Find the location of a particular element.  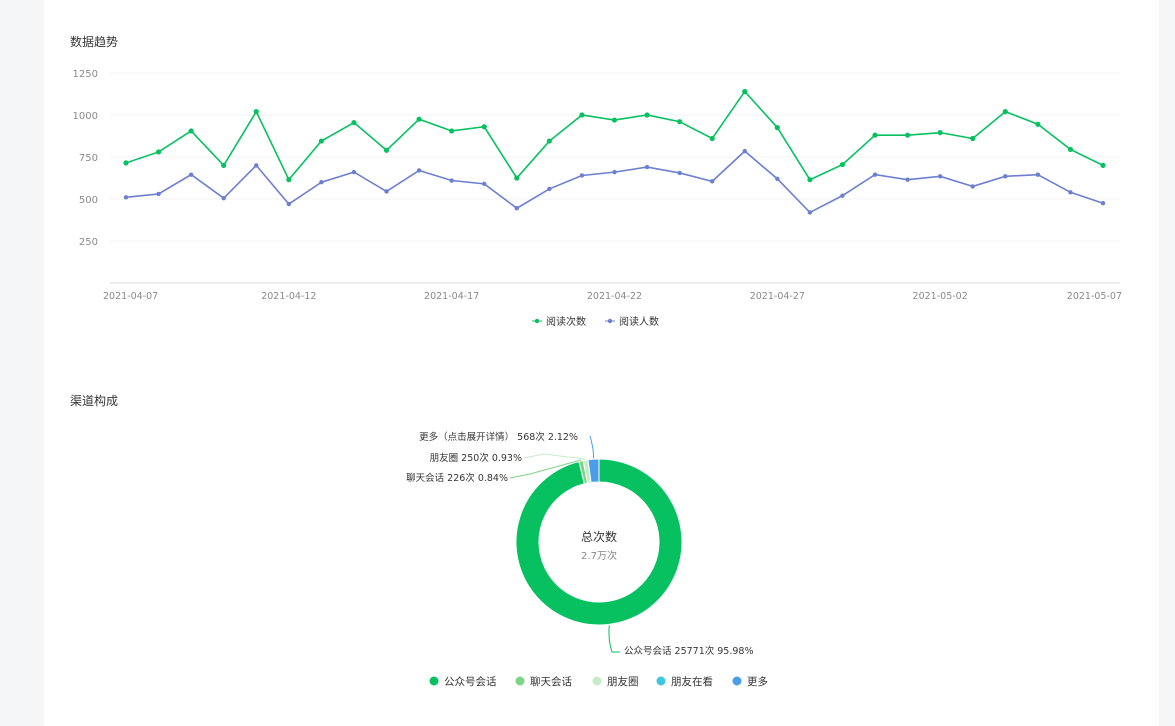

slice-label: 聊天会话 226次 0.84% is located at coordinates (457, 478).